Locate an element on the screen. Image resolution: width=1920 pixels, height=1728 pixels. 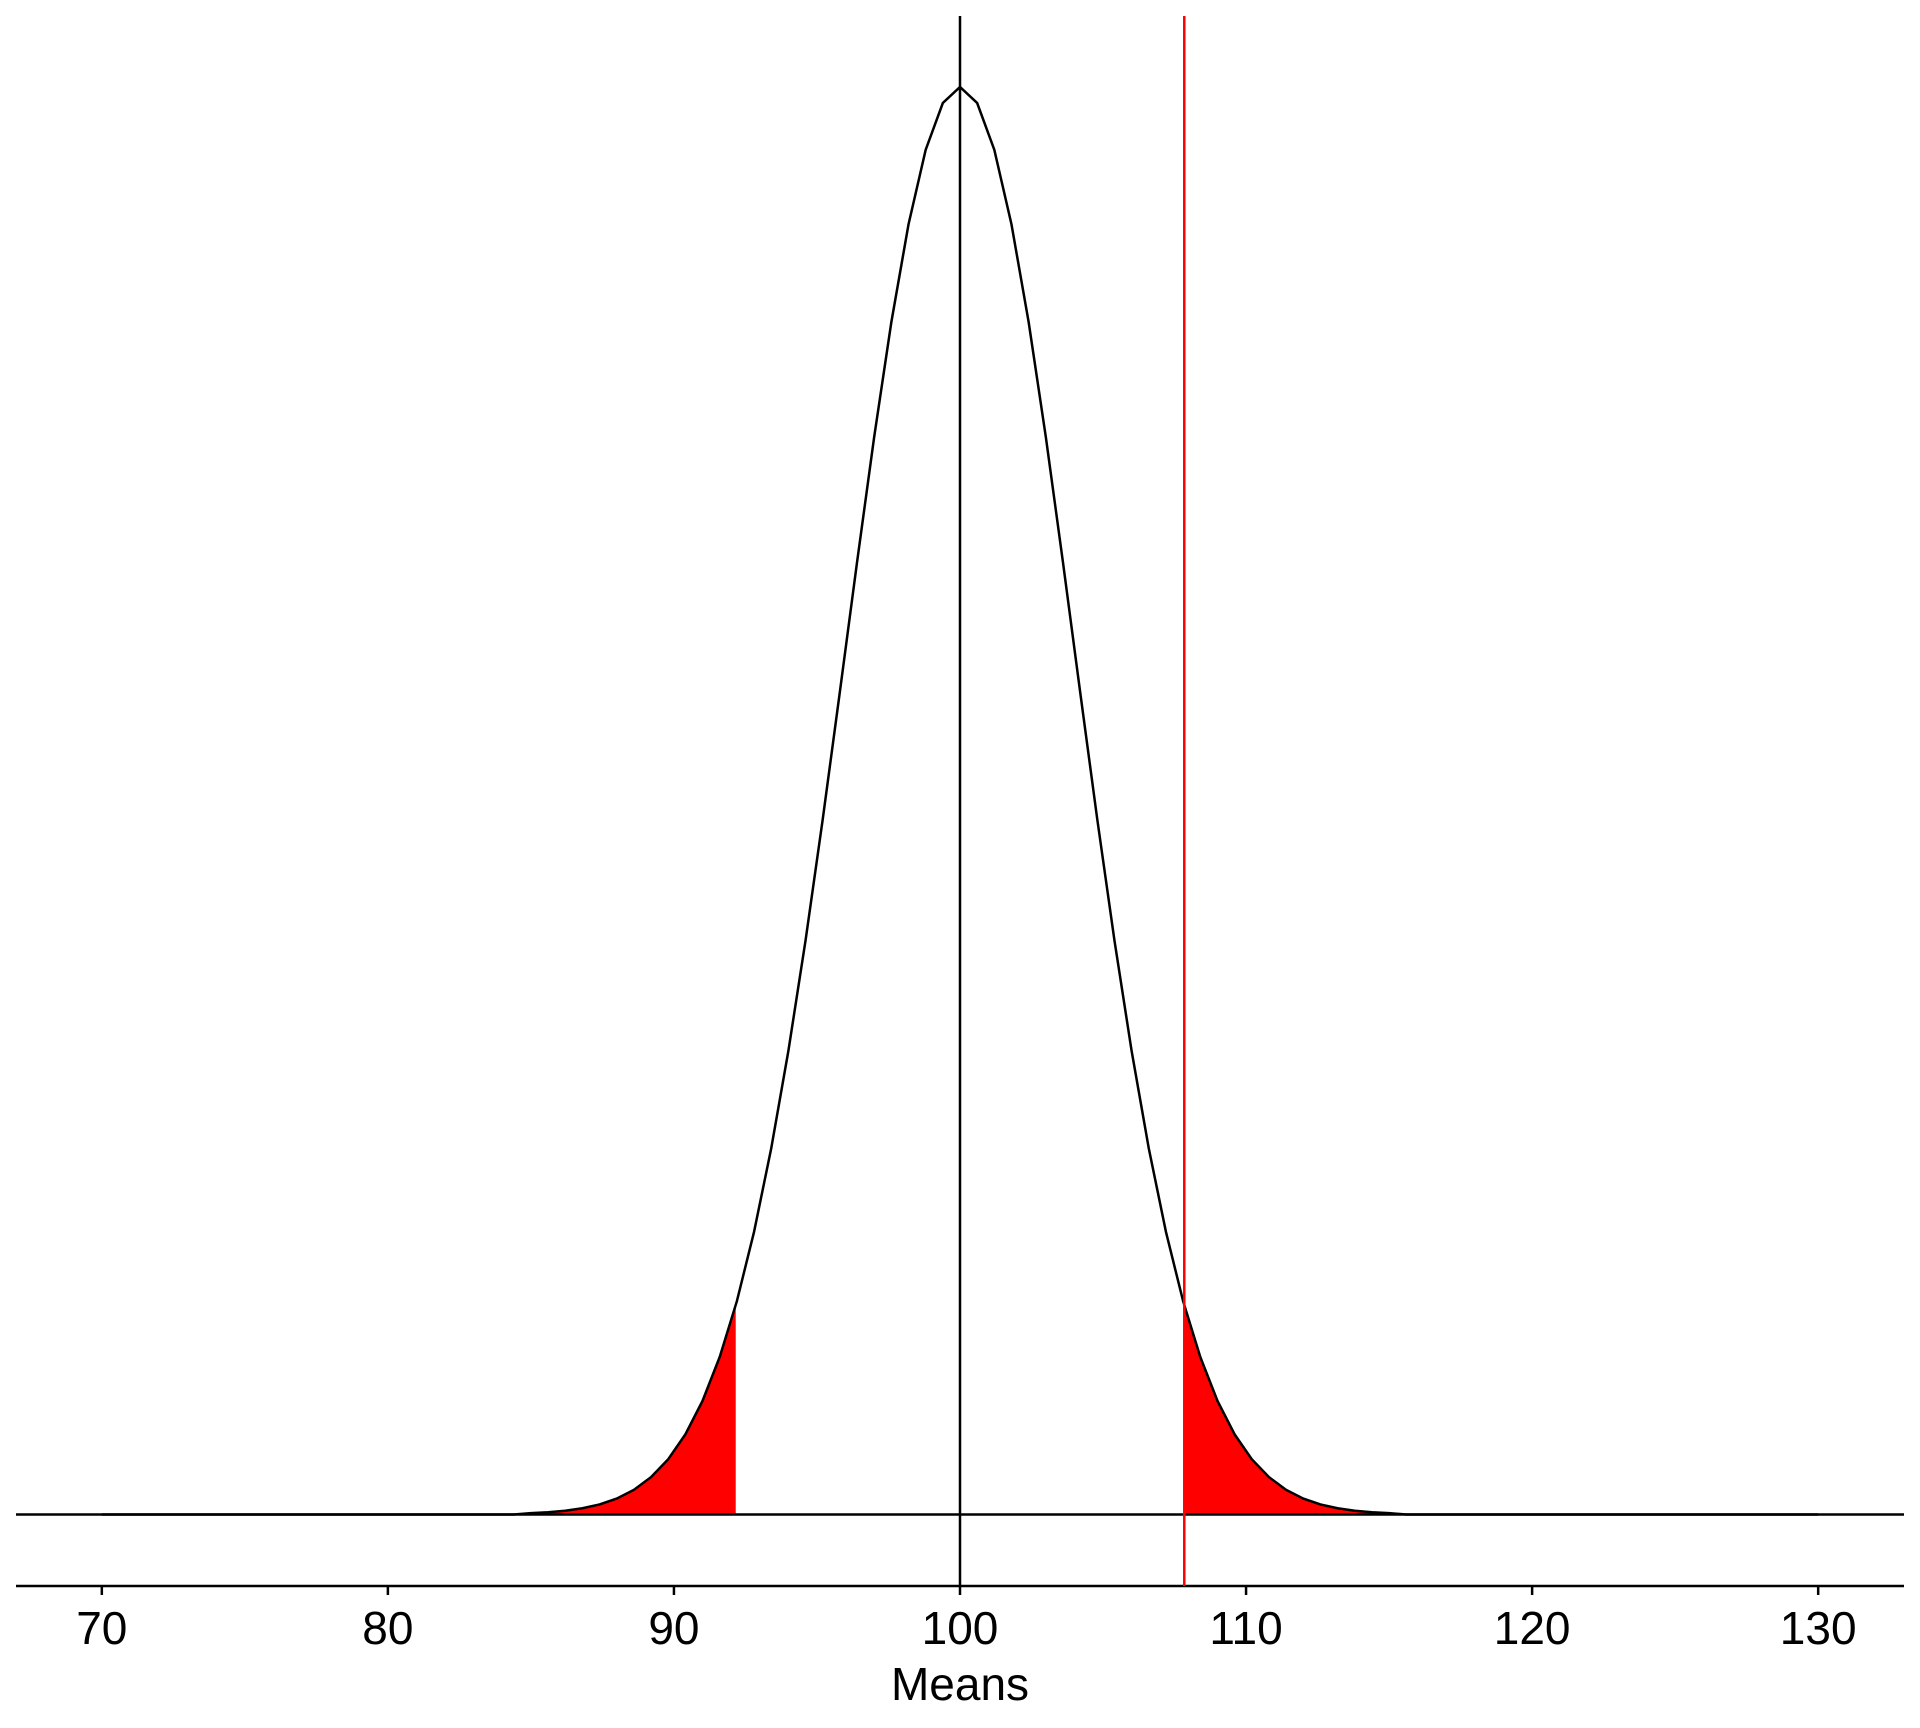
x-tick-label: 70 is located at coordinates (101, 1628).